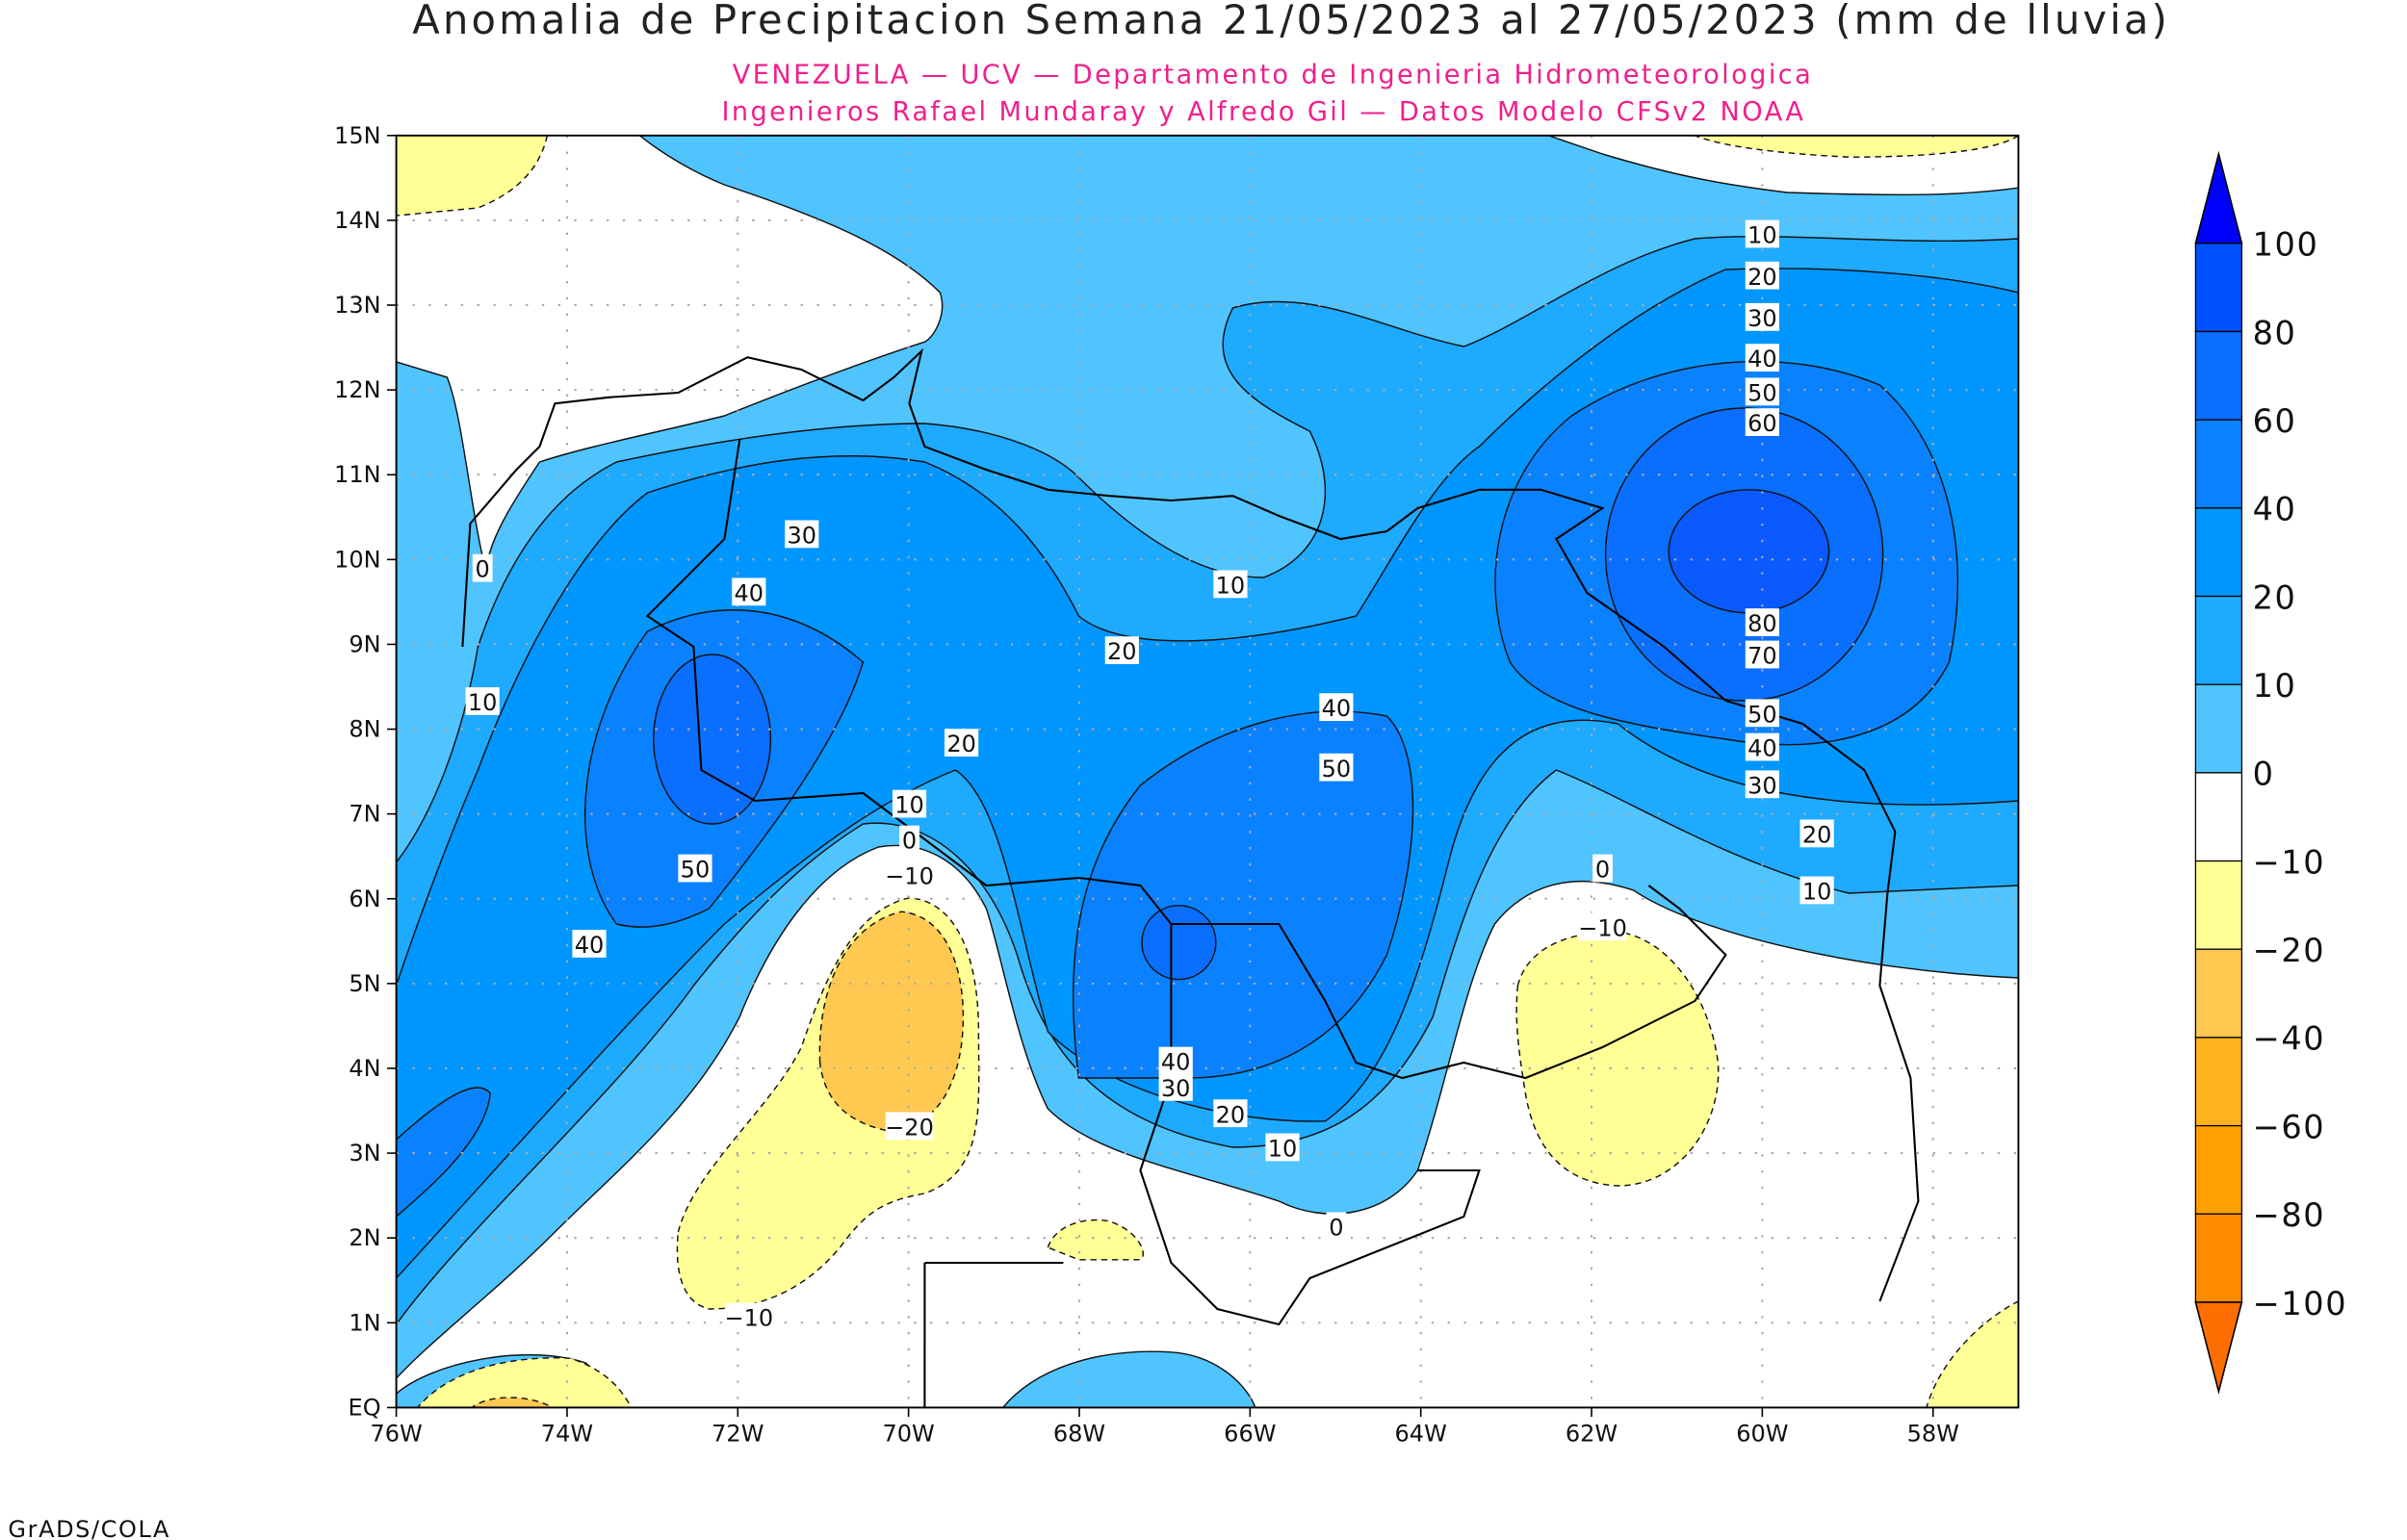 The image size is (2407, 1540). What do you see at coordinates (738, 1434) in the screenshot?
I see `x-tick-label: 72W` at bounding box center [738, 1434].